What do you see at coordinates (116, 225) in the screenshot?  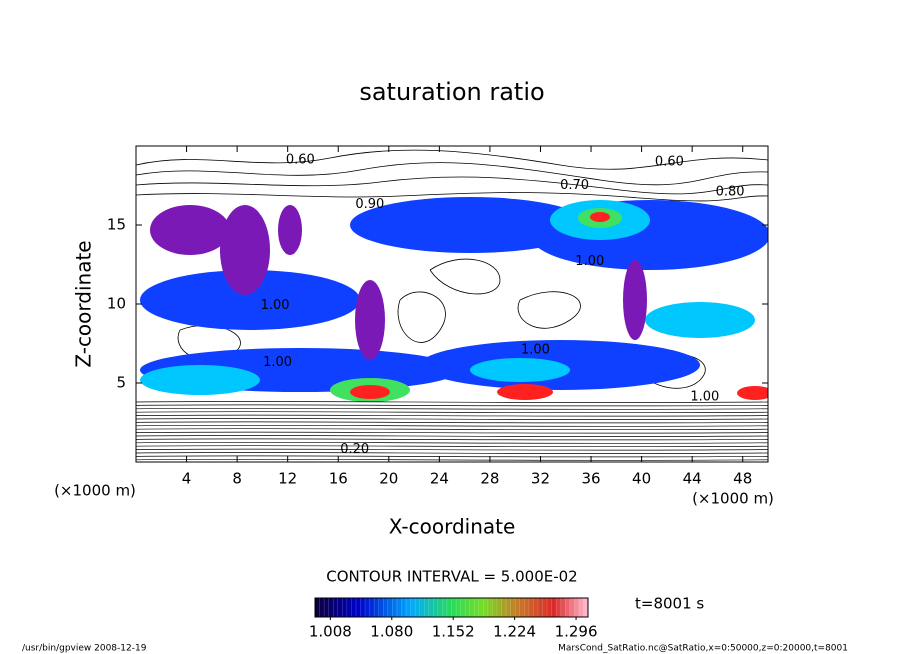 I see `y-tick-label: 15` at bounding box center [116, 225].